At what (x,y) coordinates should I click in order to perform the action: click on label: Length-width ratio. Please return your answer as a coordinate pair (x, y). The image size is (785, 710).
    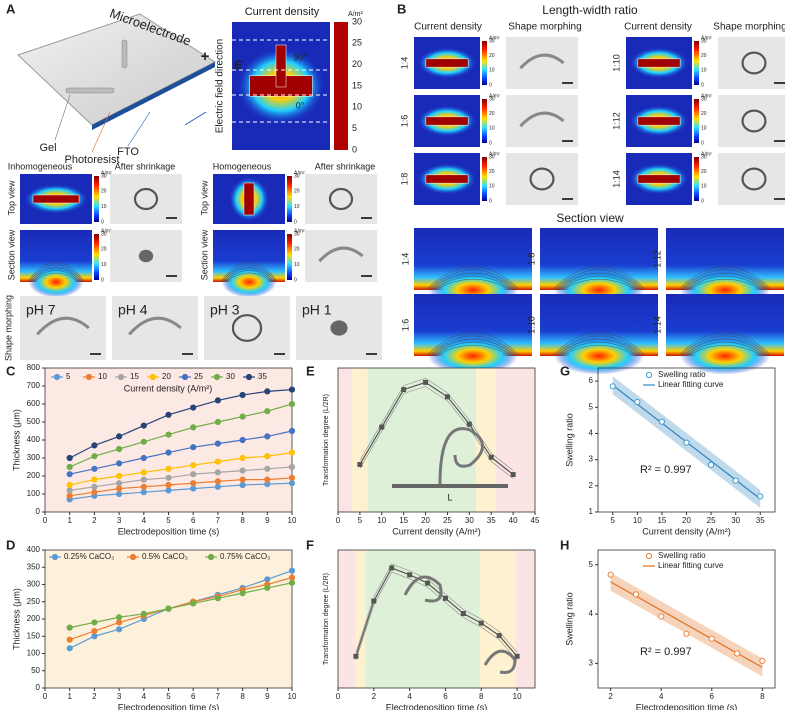
    Looking at the image, I should click on (590, 10).